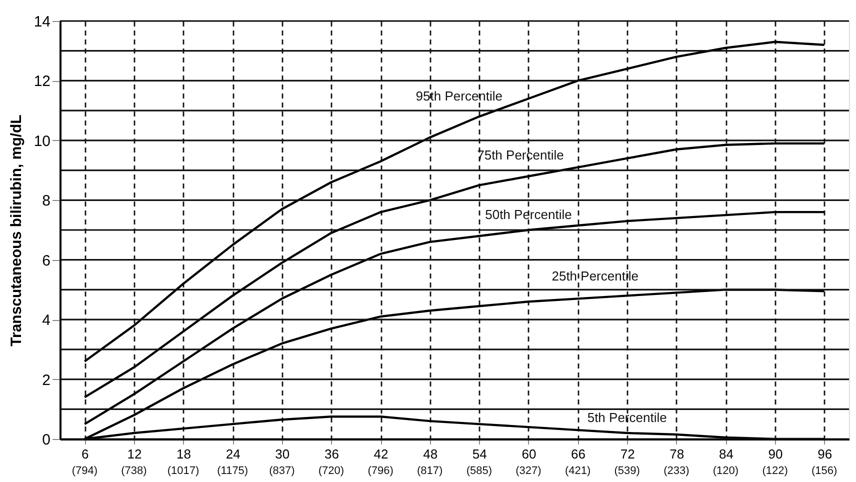 This screenshot has width=856, height=482. What do you see at coordinates (42, 22) in the screenshot?
I see `y-tick-label: 14` at bounding box center [42, 22].